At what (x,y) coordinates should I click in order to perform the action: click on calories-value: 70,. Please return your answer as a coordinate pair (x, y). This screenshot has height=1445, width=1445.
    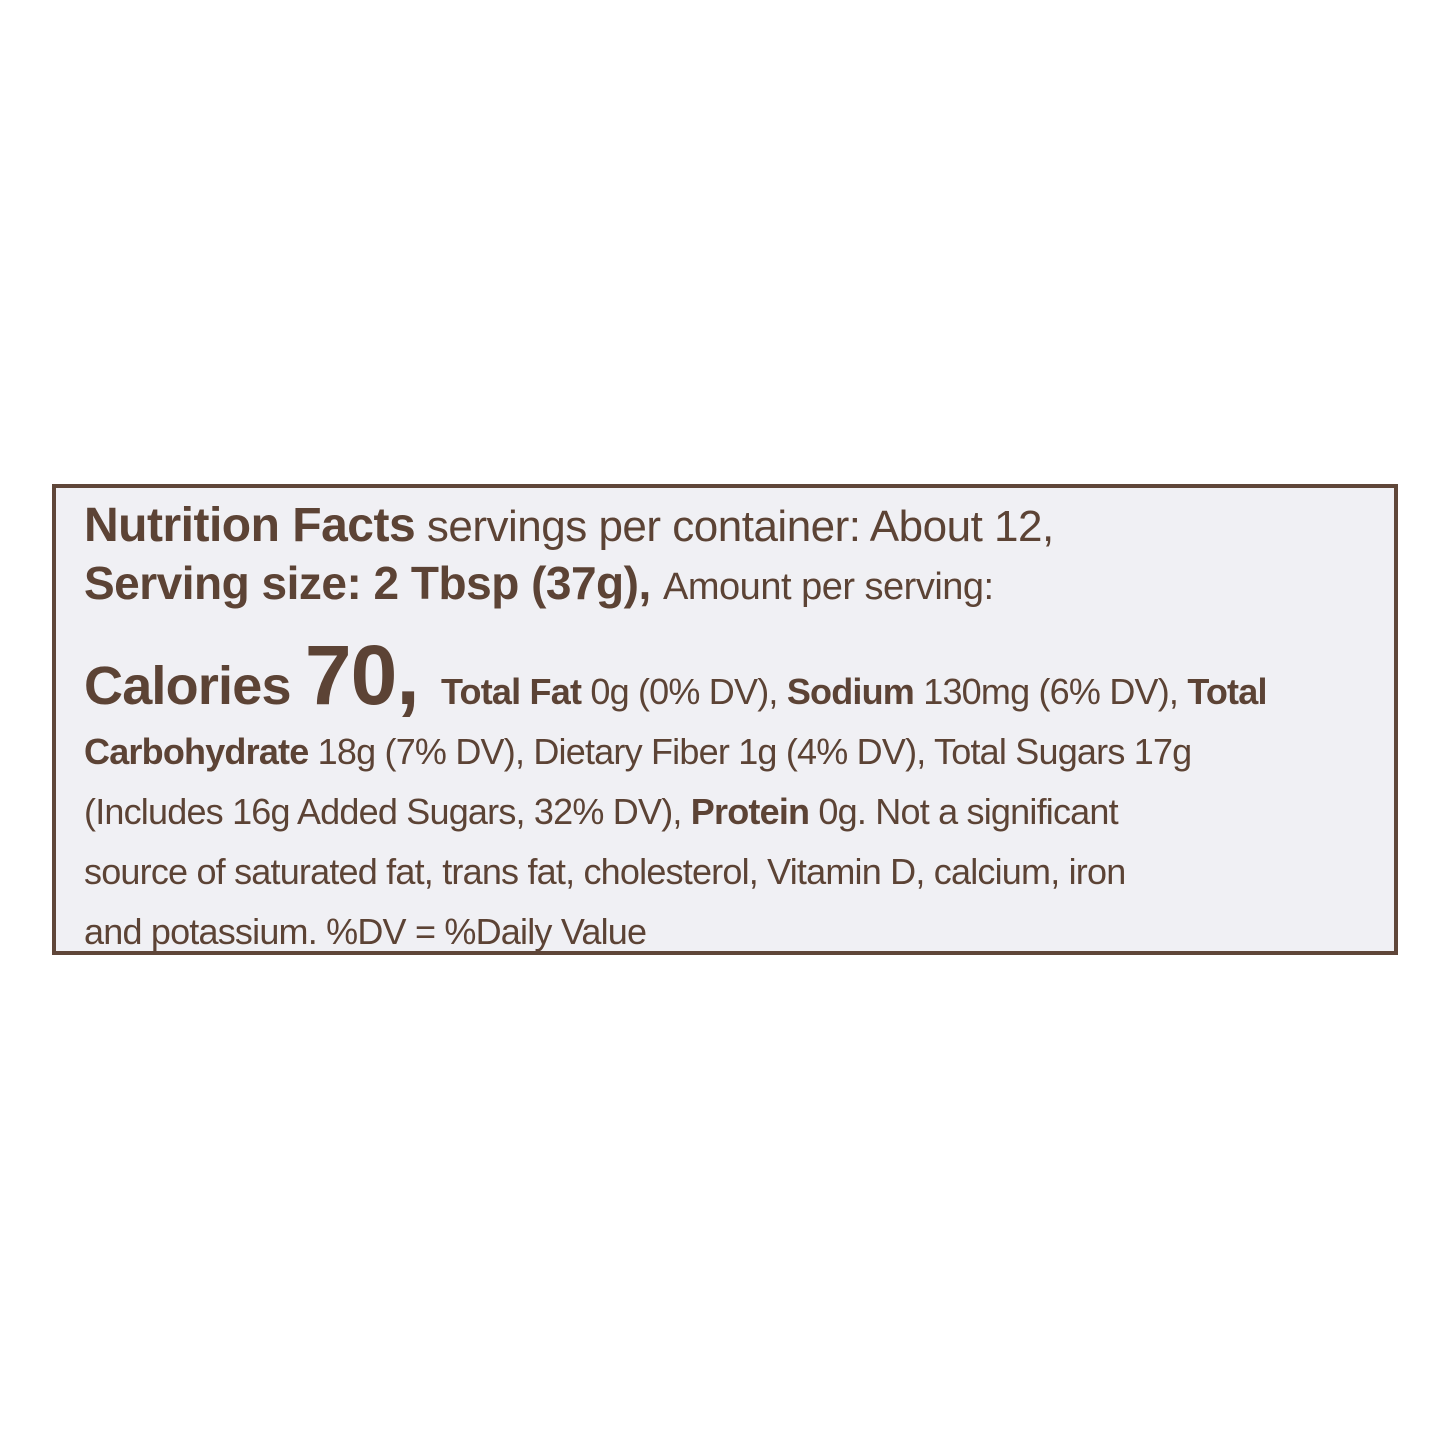
    Looking at the image, I should click on (373, 675).